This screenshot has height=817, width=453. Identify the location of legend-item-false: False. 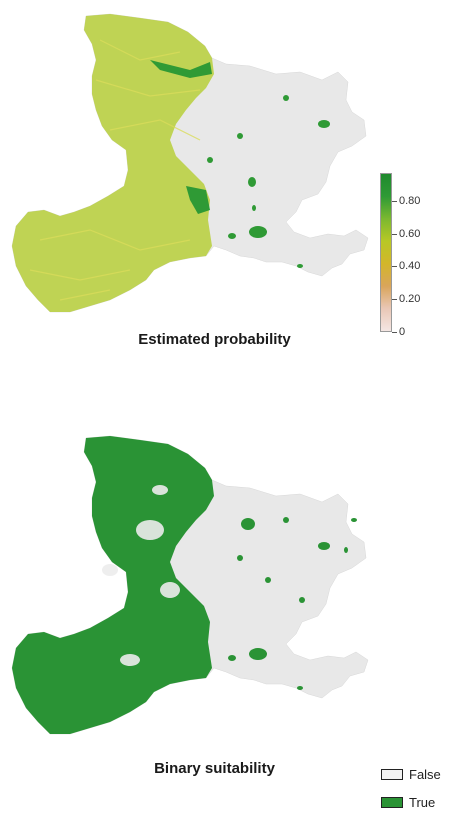
(411, 774).